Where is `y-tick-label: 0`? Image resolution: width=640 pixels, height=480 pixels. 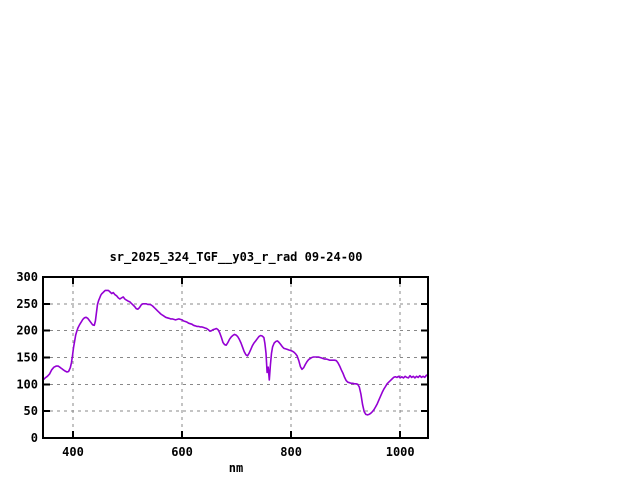 y-tick-label: 0 is located at coordinates (34, 438).